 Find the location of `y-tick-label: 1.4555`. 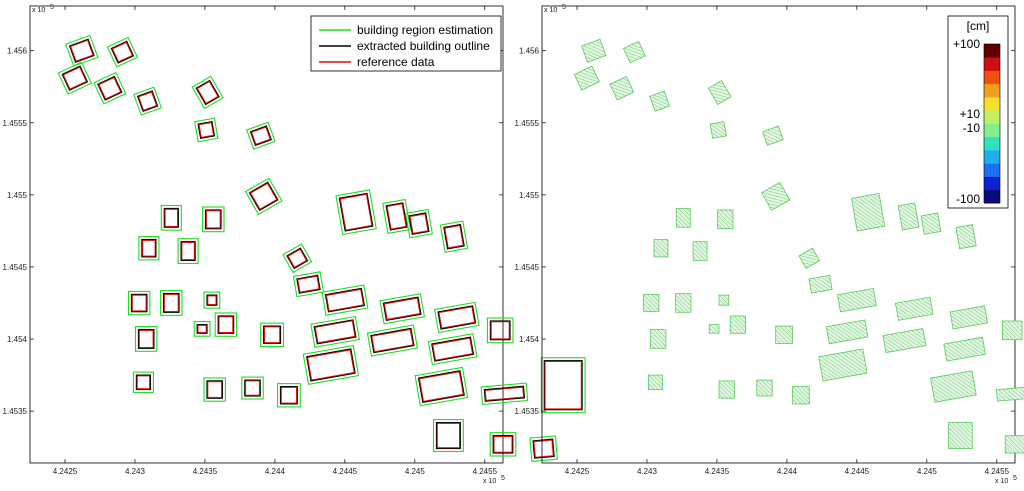

y-tick-label: 1.4555 is located at coordinates (15, 123).